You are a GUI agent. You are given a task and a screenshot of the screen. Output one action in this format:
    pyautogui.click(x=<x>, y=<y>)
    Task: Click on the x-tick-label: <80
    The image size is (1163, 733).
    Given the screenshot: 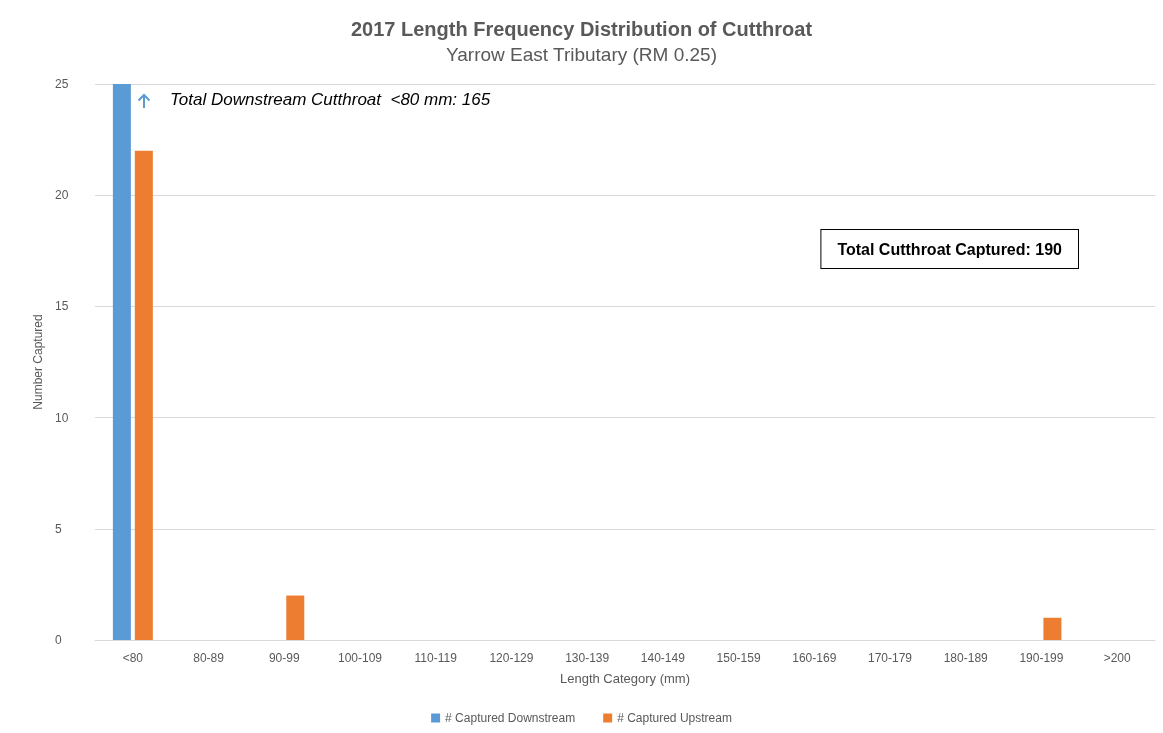 What is the action you would take?
    pyautogui.click(x=133, y=658)
    